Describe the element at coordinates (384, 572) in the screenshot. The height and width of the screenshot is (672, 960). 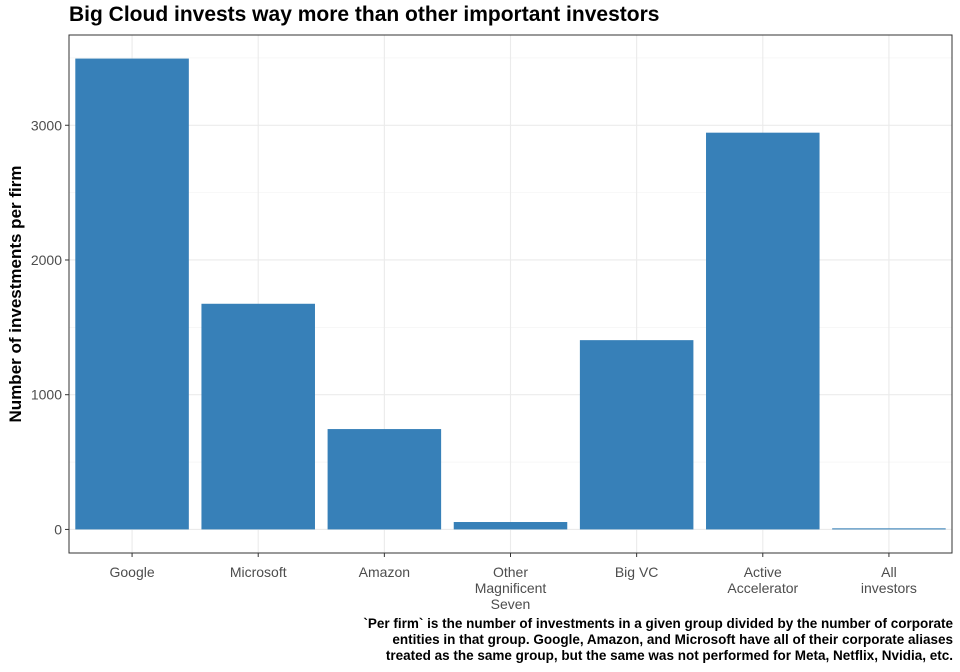
I see `x-tick-label: Amazon` at that location.